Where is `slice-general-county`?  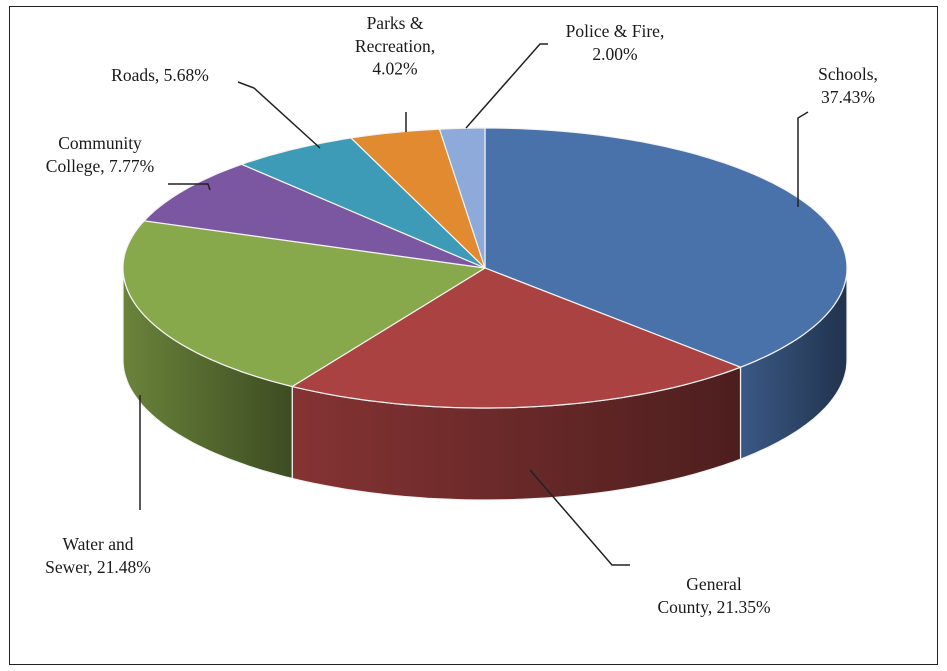 slice-general-county is located at coordinates (516, 338).